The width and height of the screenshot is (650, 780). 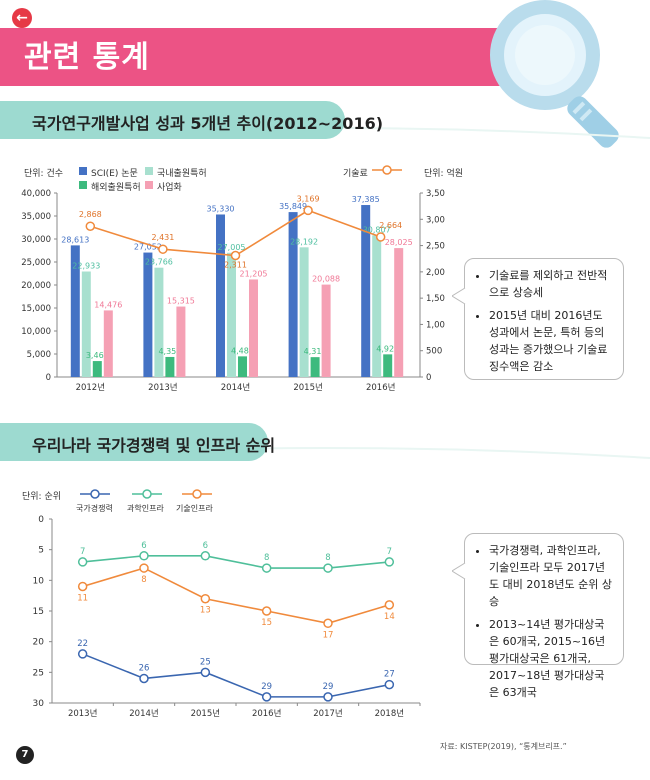 I want to click on y2-tick-label: 0, so click(x=428, y=378).